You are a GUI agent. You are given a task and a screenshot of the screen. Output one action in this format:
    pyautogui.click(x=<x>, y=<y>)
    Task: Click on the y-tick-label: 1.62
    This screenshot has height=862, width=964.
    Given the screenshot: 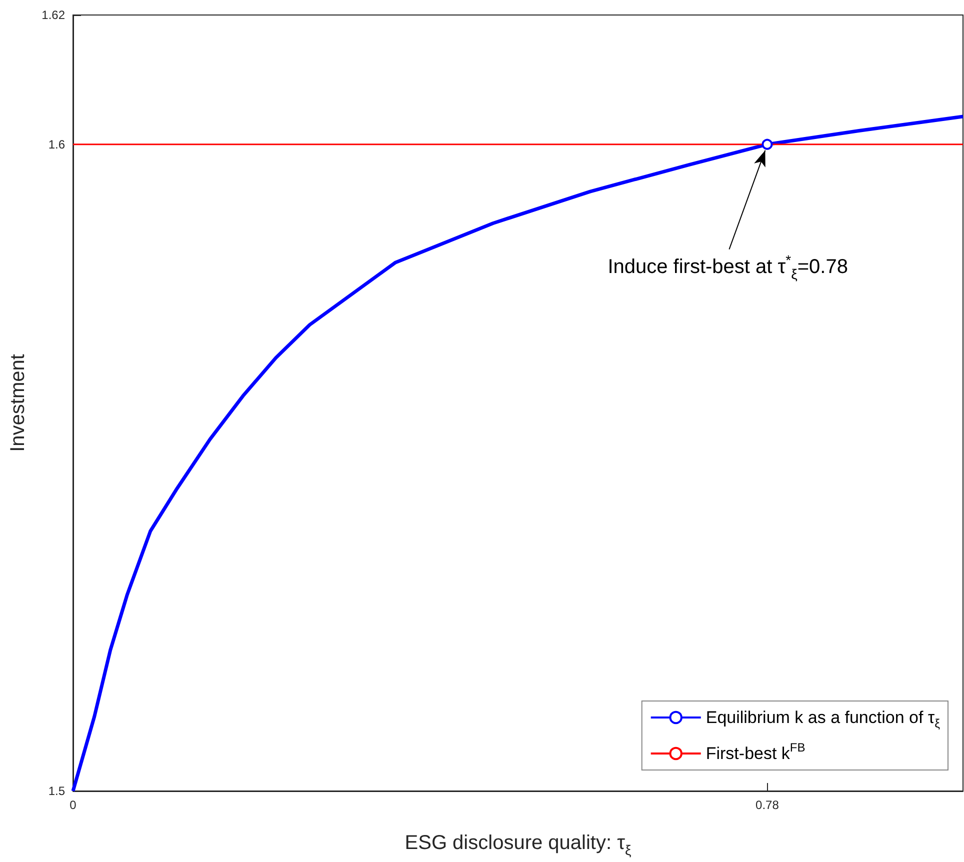 What is the action you would take?
    pyautogui.click(x=54, y=15)
    